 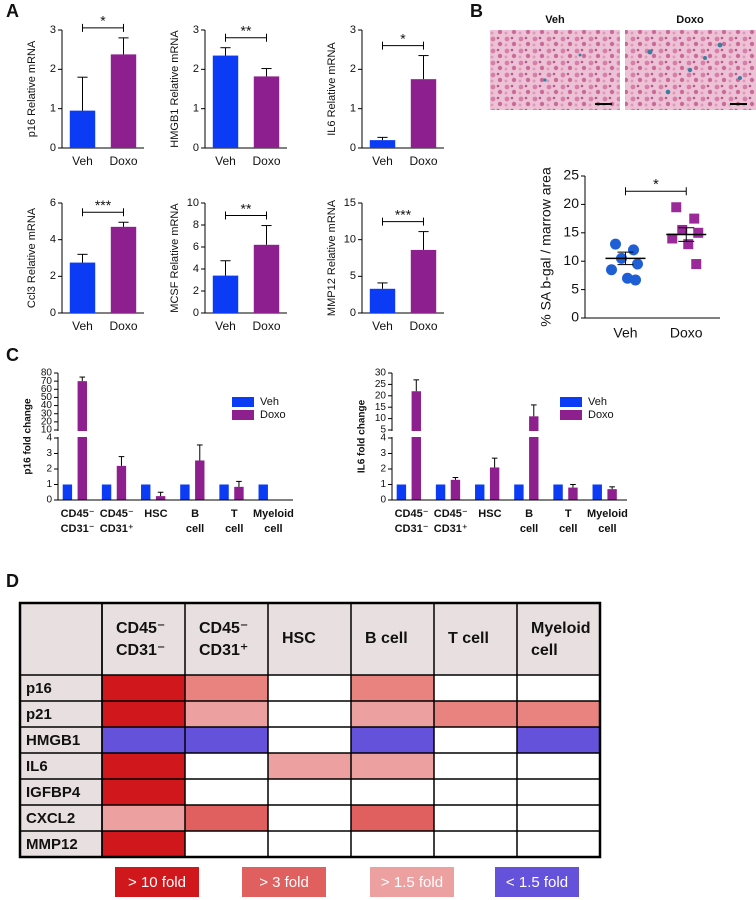 I want to click on legend-label: Veh, so click(x=269, y=402).